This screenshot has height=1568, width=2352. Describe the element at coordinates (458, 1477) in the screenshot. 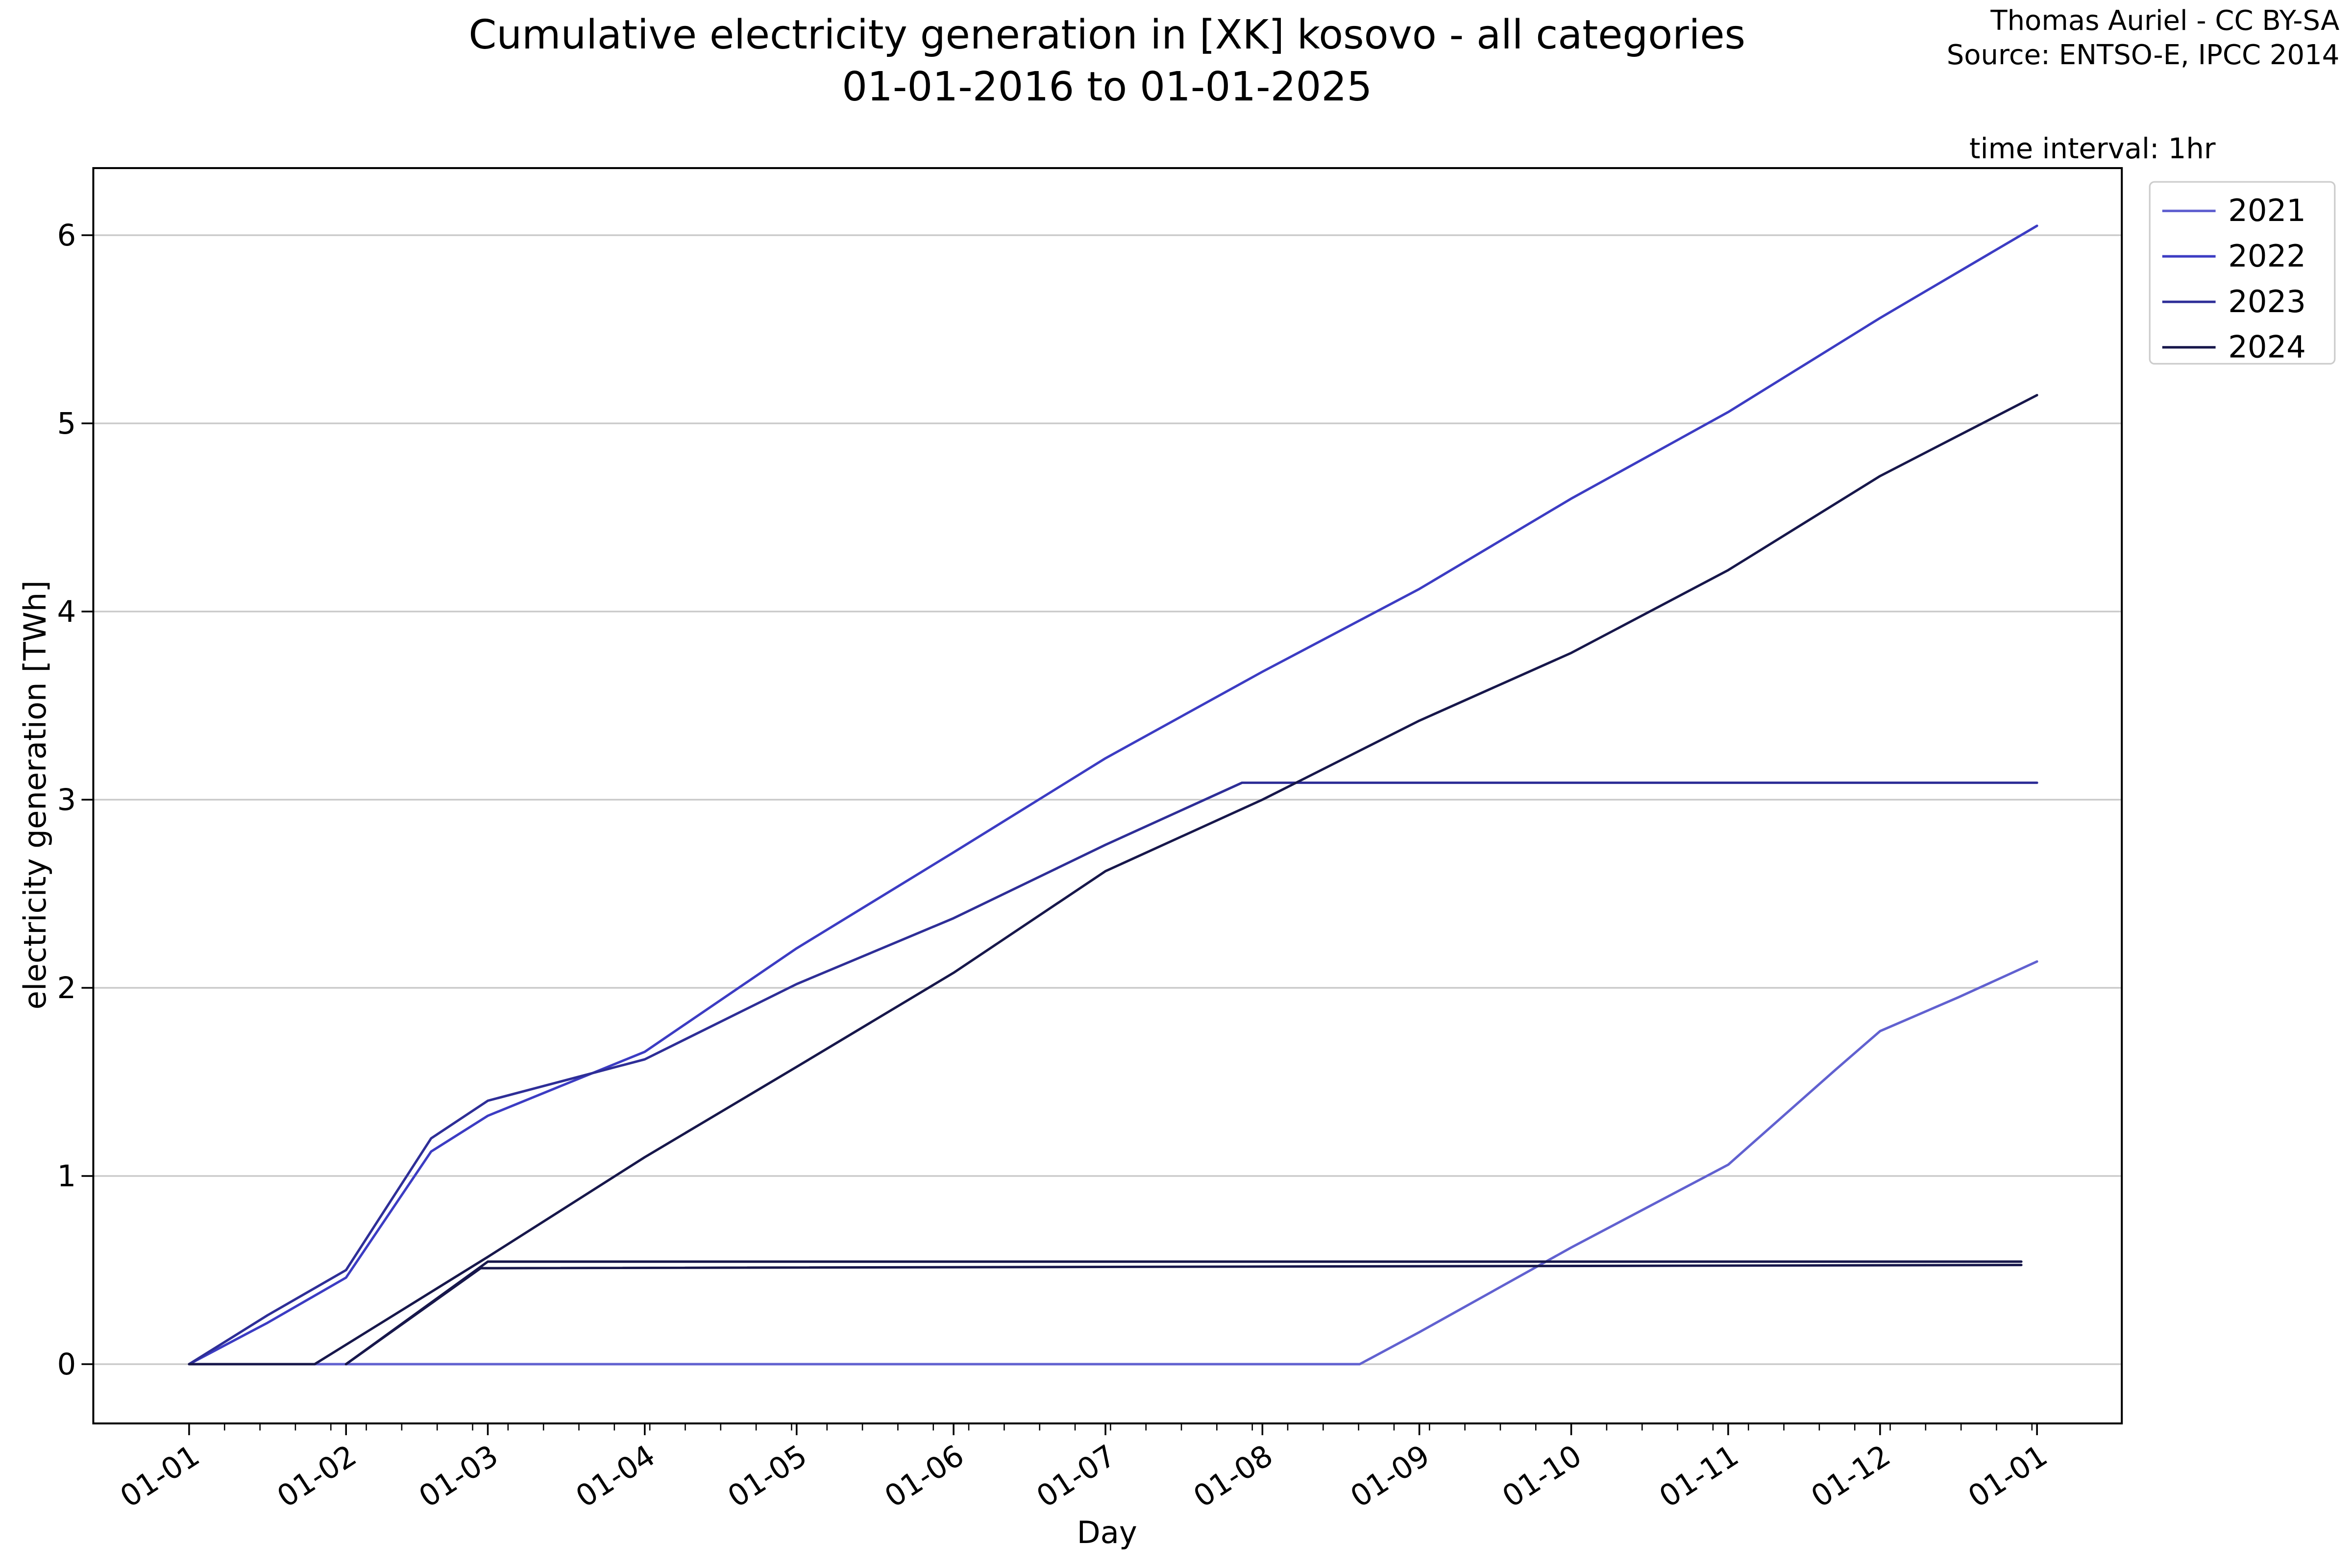

I see `x-tick-label-2: 01-03` at that location.